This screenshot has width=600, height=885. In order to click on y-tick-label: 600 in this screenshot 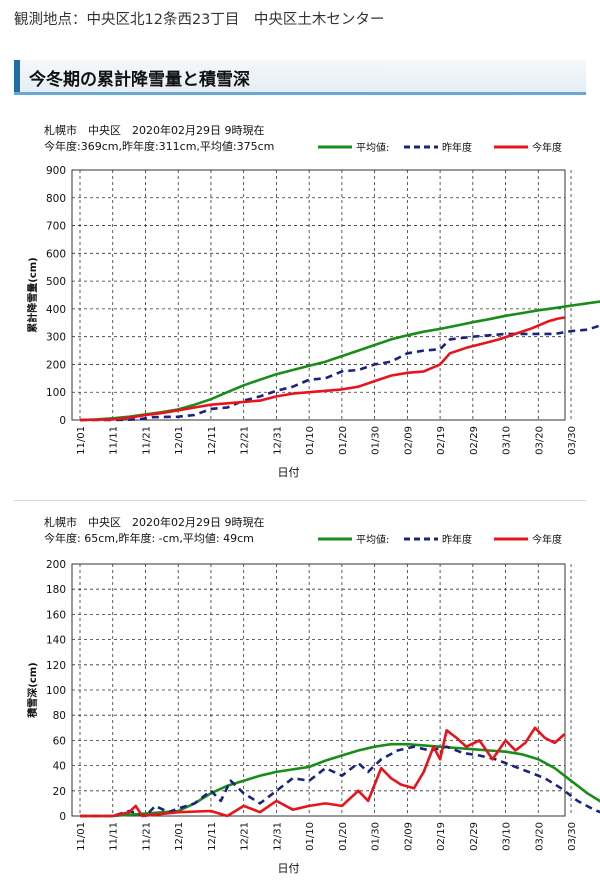, I will do `click(56, 254)`.